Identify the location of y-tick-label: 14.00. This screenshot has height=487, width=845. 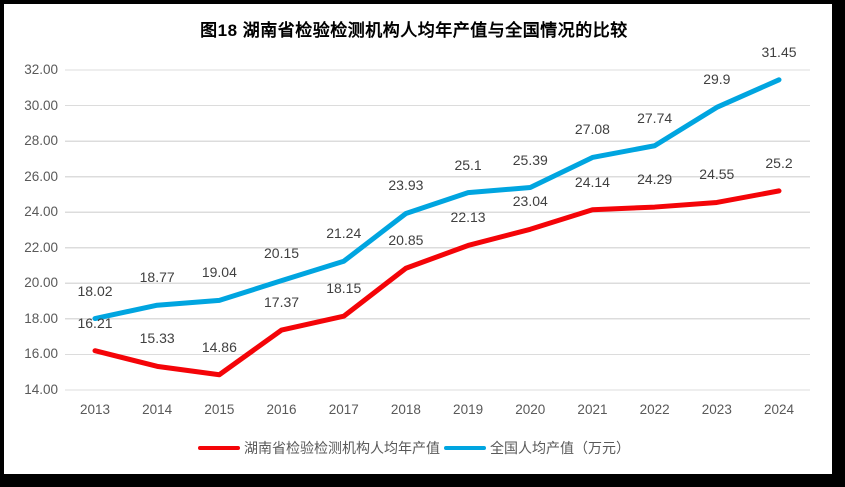
(41, 389).